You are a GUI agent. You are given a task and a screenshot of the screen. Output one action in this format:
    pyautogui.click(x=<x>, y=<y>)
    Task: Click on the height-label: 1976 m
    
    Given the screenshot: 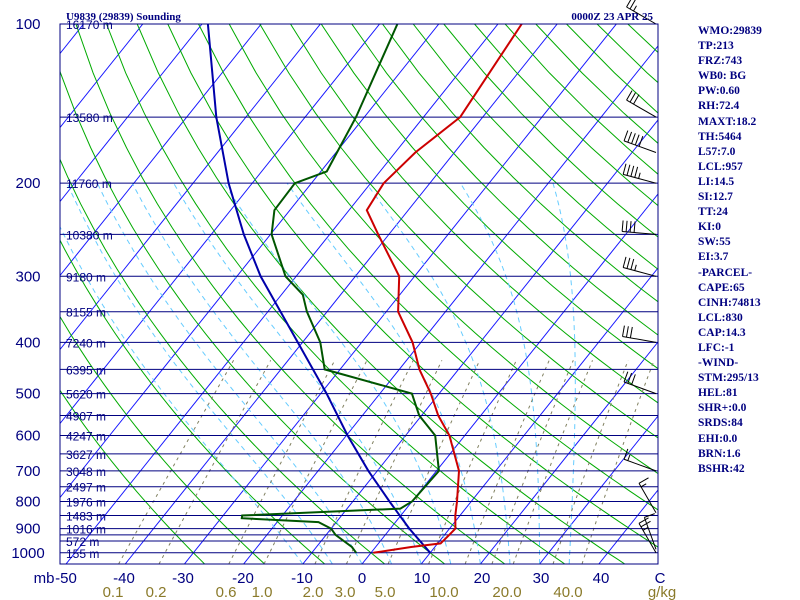 What is the action you would take?
    pyautogui.click(x=86, y=503)
    